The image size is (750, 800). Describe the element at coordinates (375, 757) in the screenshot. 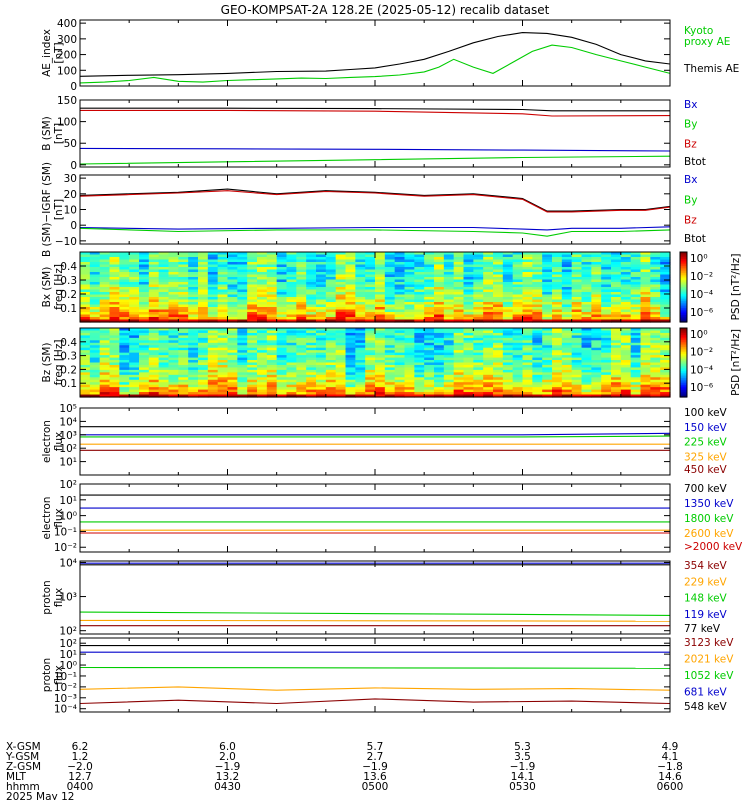

I see `ephemeris-value: 2.7` at that location.